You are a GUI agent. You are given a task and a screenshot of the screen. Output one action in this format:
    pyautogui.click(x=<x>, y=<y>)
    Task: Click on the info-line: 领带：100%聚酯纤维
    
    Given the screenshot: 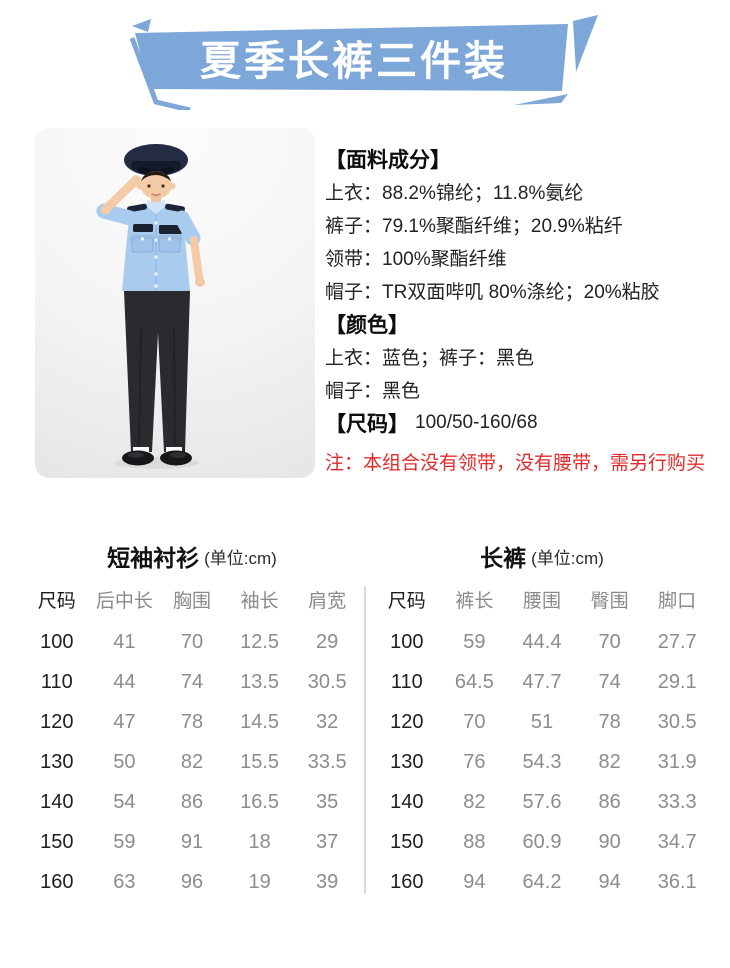 What is the action you would take?
    pyautogui.click(x=416, y=259)
    